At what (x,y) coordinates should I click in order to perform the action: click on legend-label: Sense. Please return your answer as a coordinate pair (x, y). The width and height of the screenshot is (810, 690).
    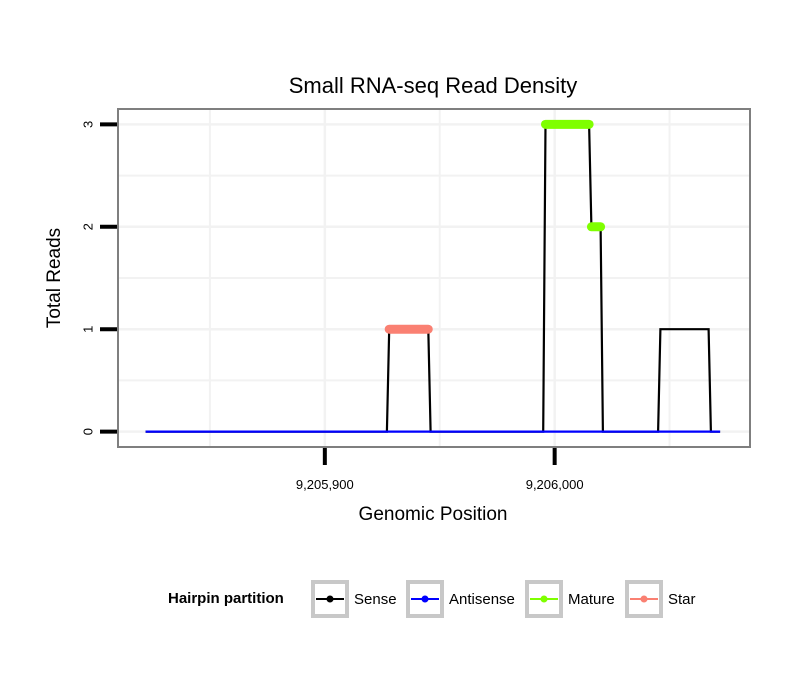
    Looking at the image, I should click on (375, 599).